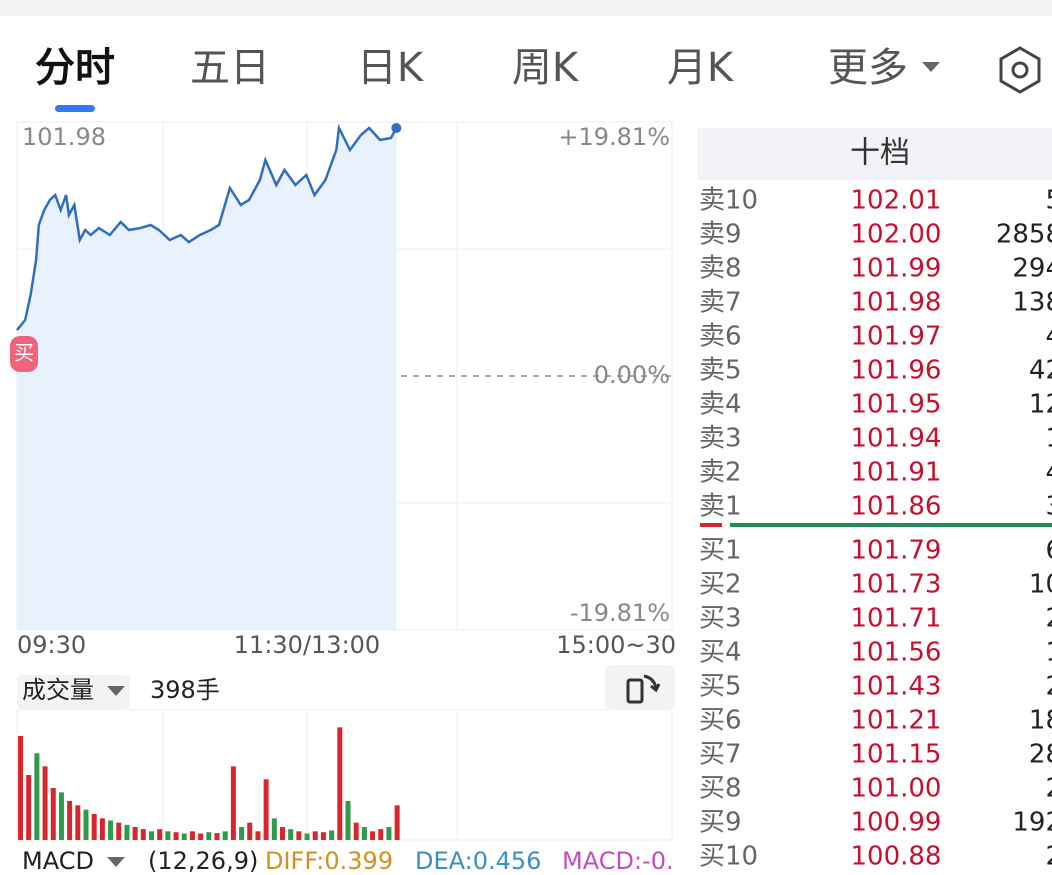 The image size is (1052, 875). Describe the element at coordinates (1048, 551) in the screenshot. I see `level-volume: 6` at that location.